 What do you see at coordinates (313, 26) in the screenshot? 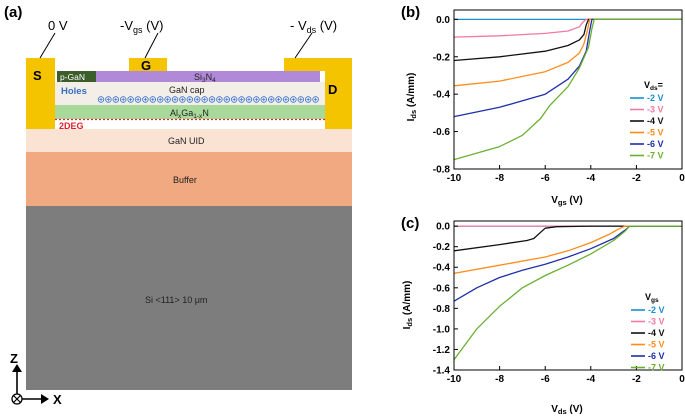
I see `drain-voltage-label: - Vds (V)` at bounding box center [313, 26].